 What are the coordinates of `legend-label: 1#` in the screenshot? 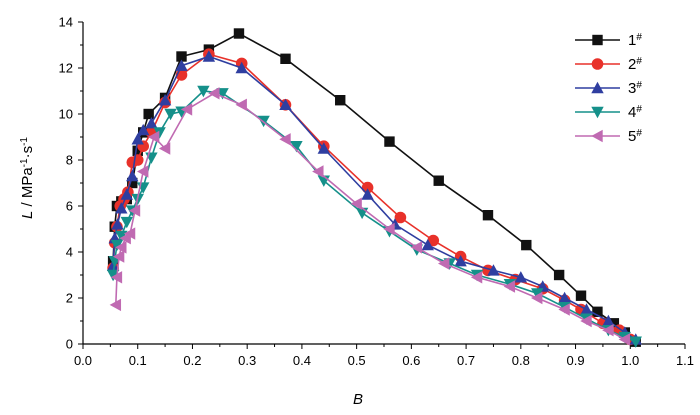 It's located at (635, 41).